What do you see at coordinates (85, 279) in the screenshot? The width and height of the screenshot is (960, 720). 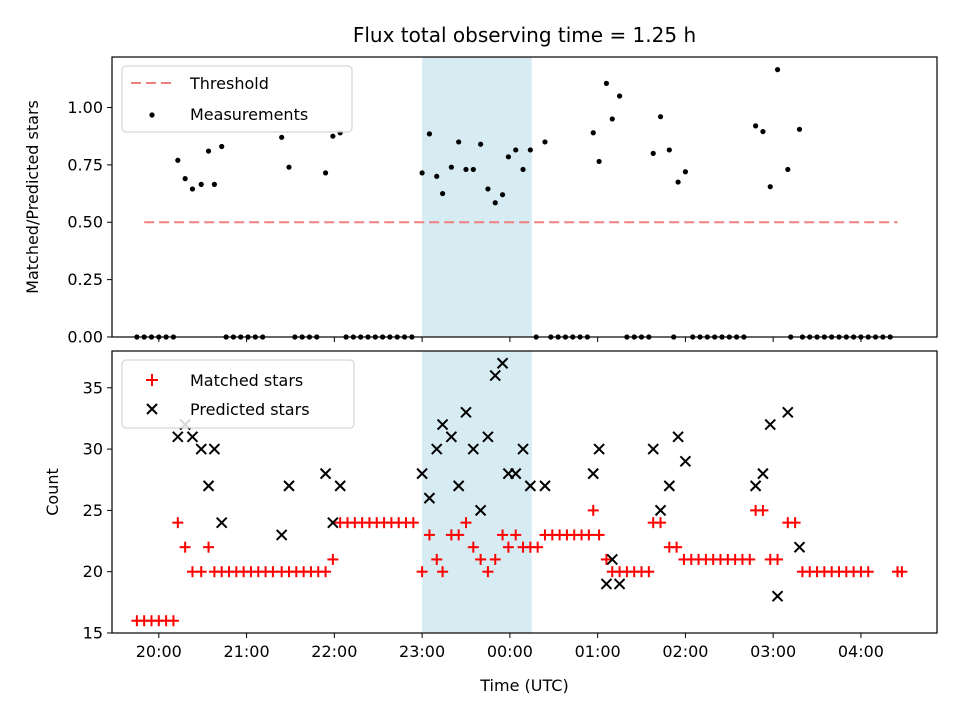 I see `top-y-tick-label: 0.25` at bounding box center [85, 279].